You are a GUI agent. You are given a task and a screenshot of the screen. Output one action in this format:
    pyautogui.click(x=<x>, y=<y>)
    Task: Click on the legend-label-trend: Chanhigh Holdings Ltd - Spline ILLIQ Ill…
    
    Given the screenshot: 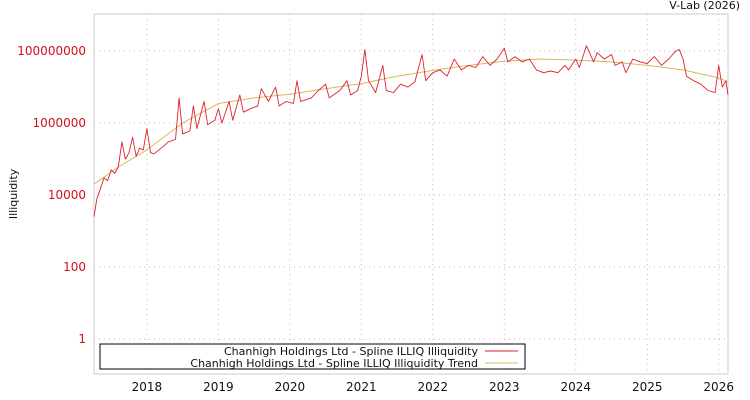 What is the action you would take?
    pyautogui.click(x=334, y=363)
    